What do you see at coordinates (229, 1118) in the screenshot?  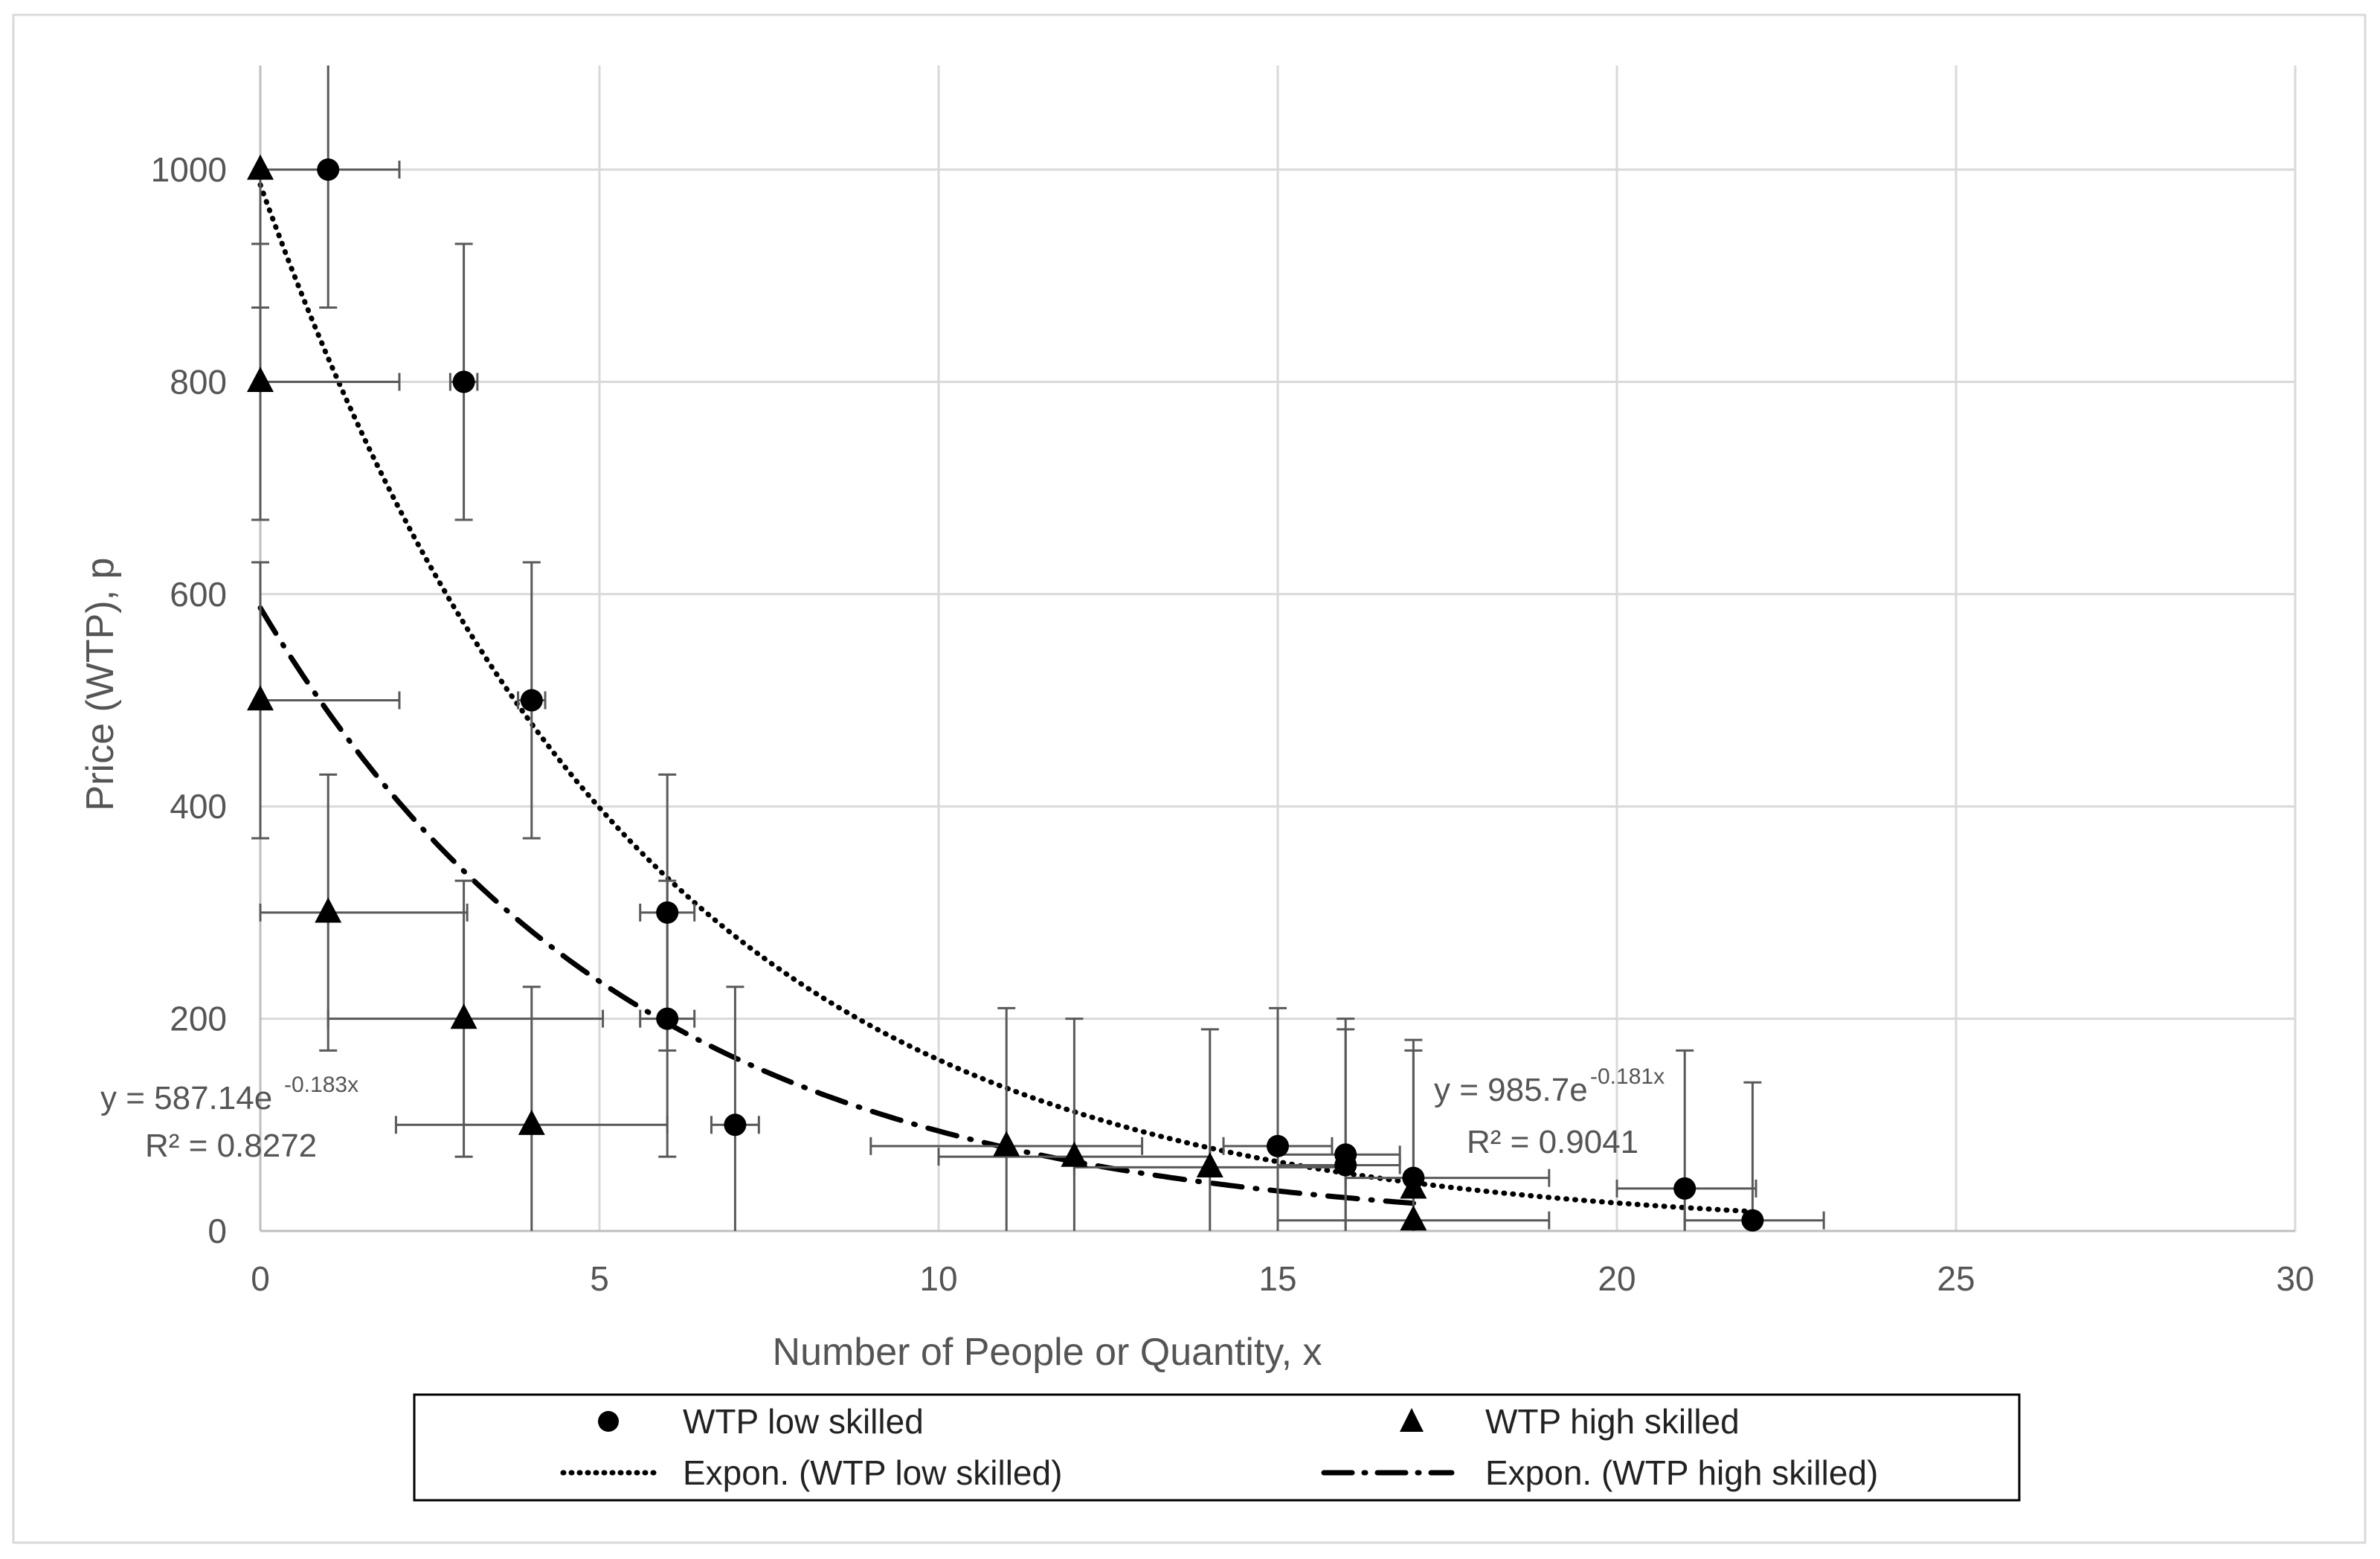 I see `equation-high-skilled: y = 587.14e -0.183x R² = 0.8272` at bounding box center [229, 1118].